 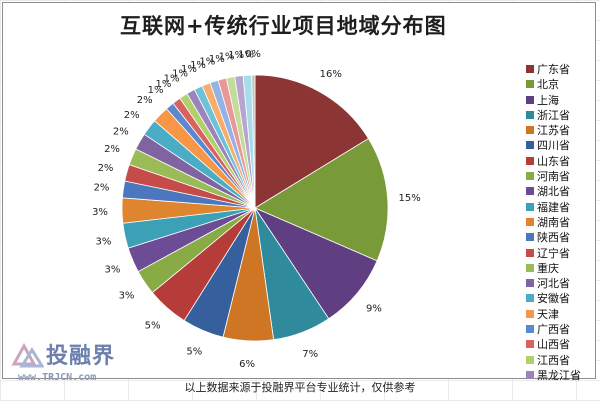 What do you see at coordinates (553, 299) in the screenshot?
I see `legend-label: 安徽省` at bounding box center [553, 299].